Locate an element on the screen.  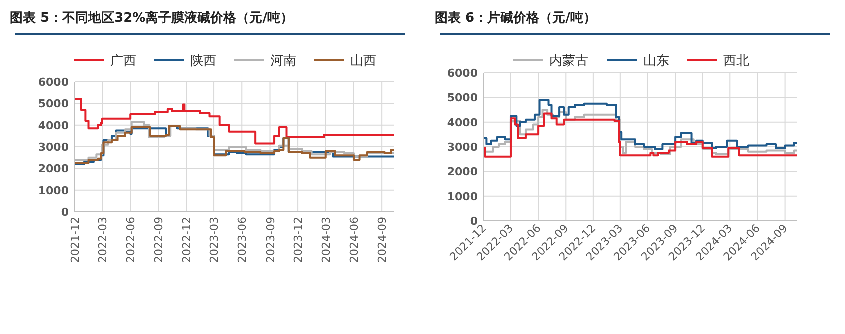
x-tick-label: 2023-03 is located at coordinates (215, 240).